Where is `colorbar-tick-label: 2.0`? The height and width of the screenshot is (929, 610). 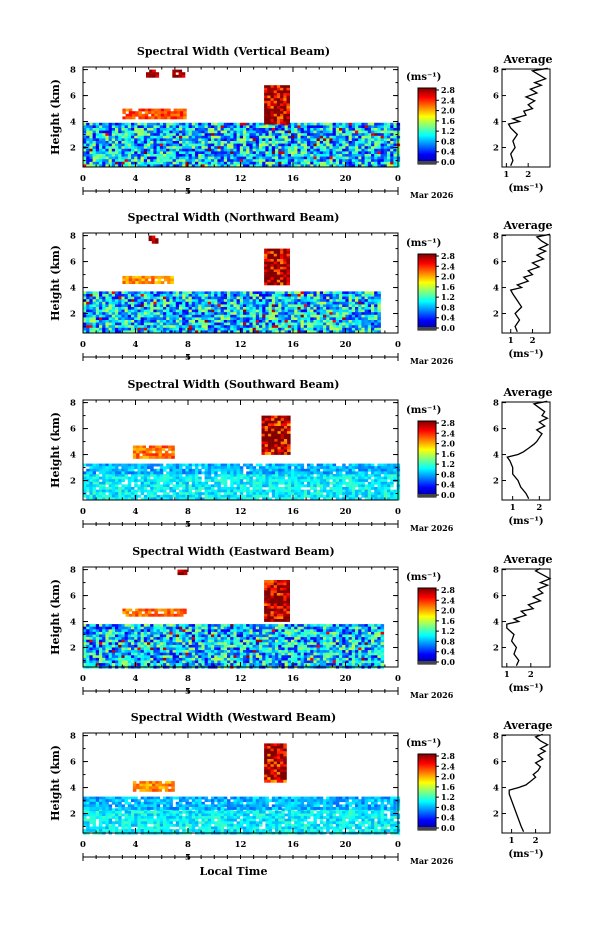
colorbar-tick-label: 2.0 is located at coordinates (448, 277).